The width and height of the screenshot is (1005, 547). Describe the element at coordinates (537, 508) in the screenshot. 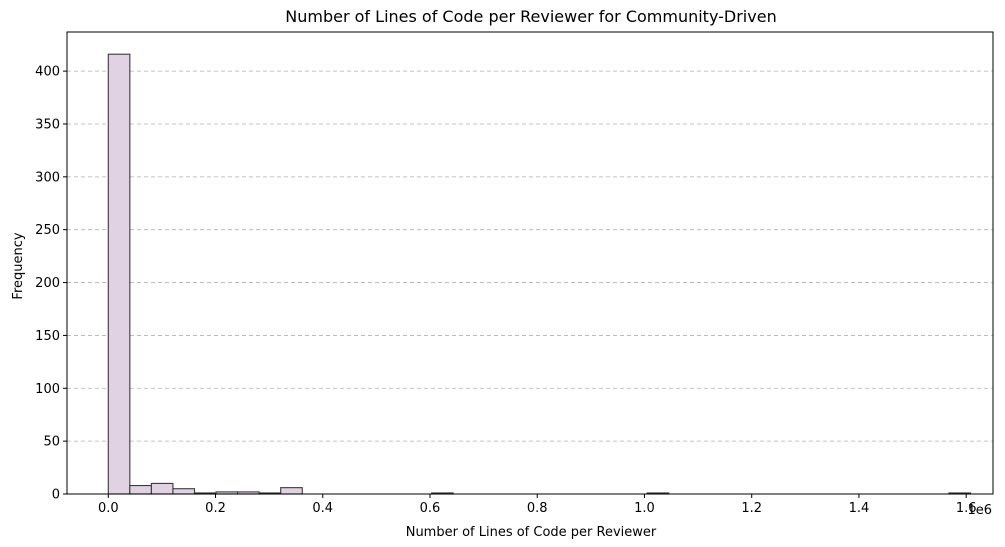

I see `x-tick-label: 0.8` at that location.